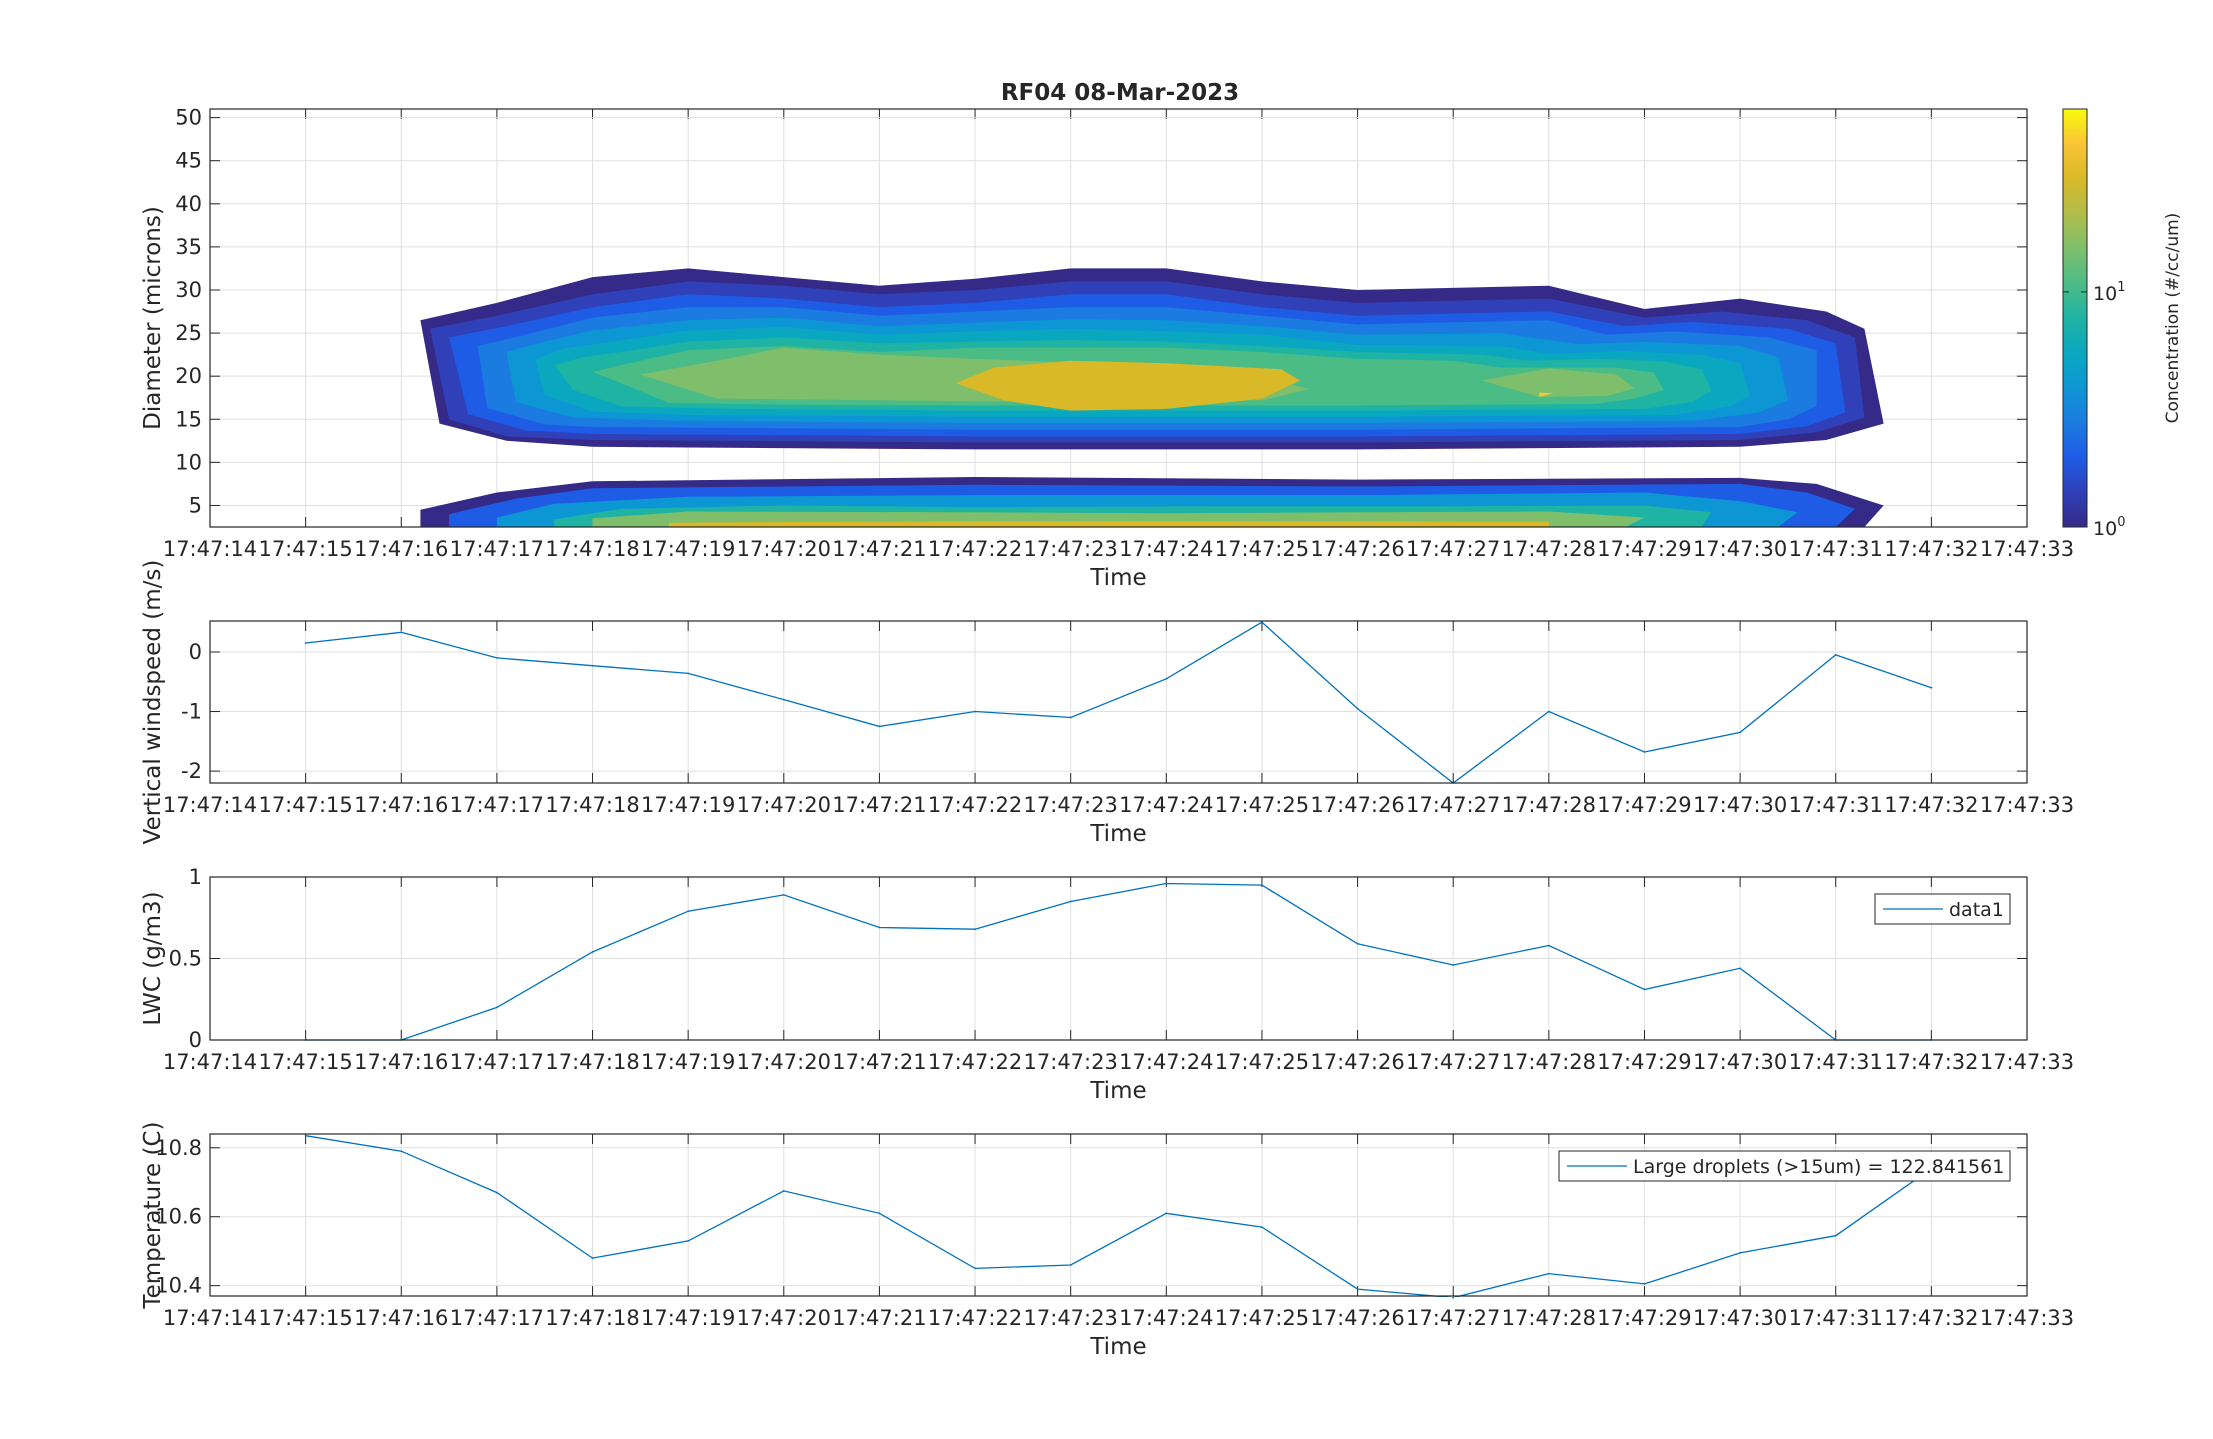 This screenshot has width=2213, height=1439. Describe the element at coordinates (153, 1215) in the screenshot. I see `y-axis-label: Temperature (C)` at that location.